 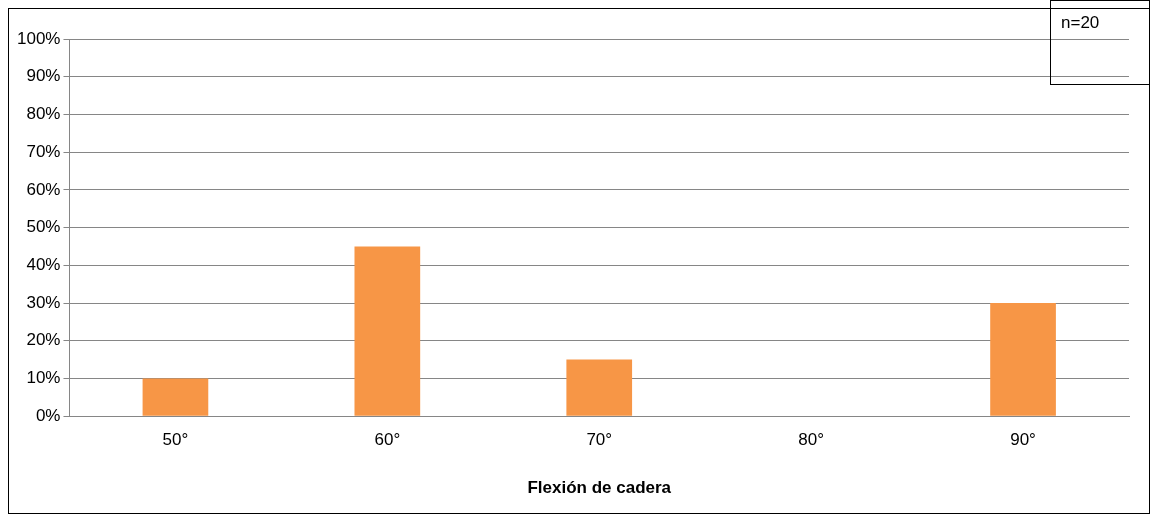 I want to click on x-tick-label: 60°, so click(x=387, y=440).